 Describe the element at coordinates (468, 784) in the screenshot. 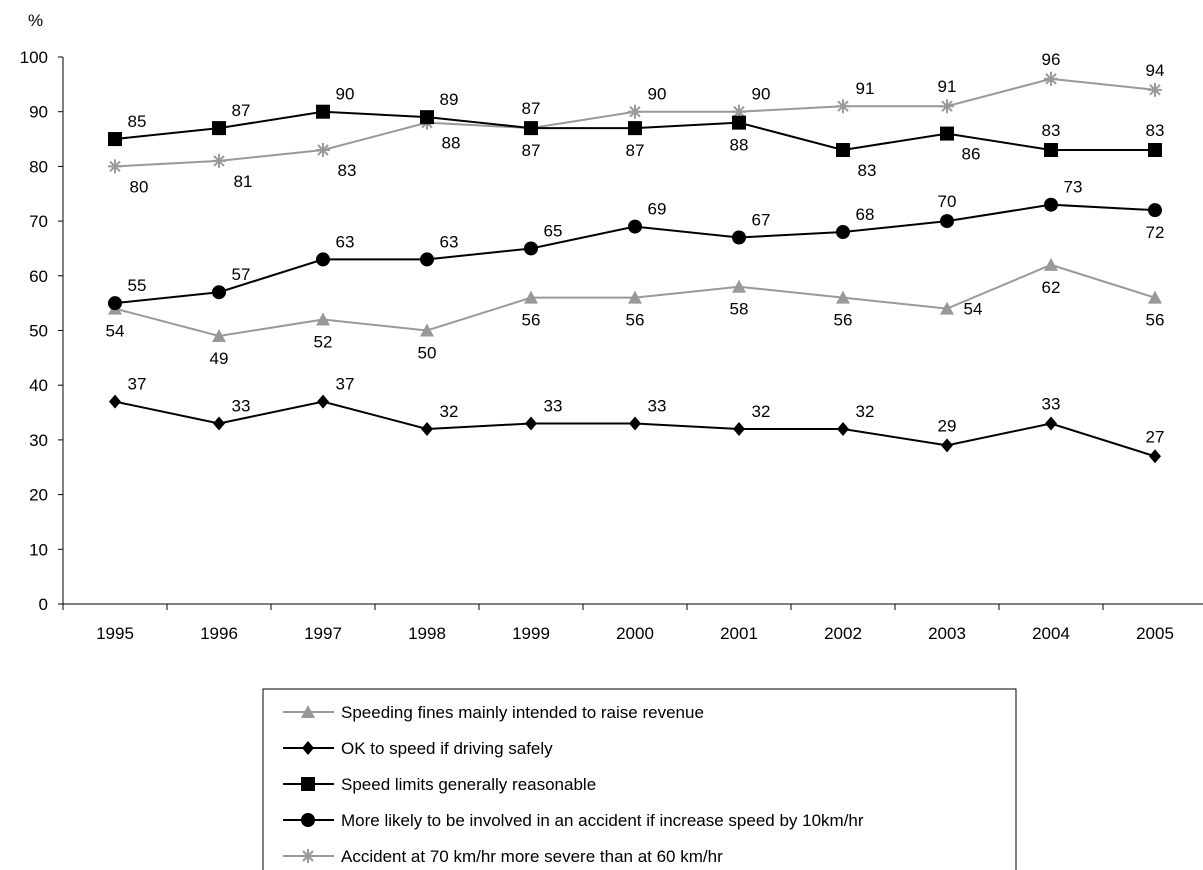

I see `legend-label: Speed limits generally reasonable` at that location.